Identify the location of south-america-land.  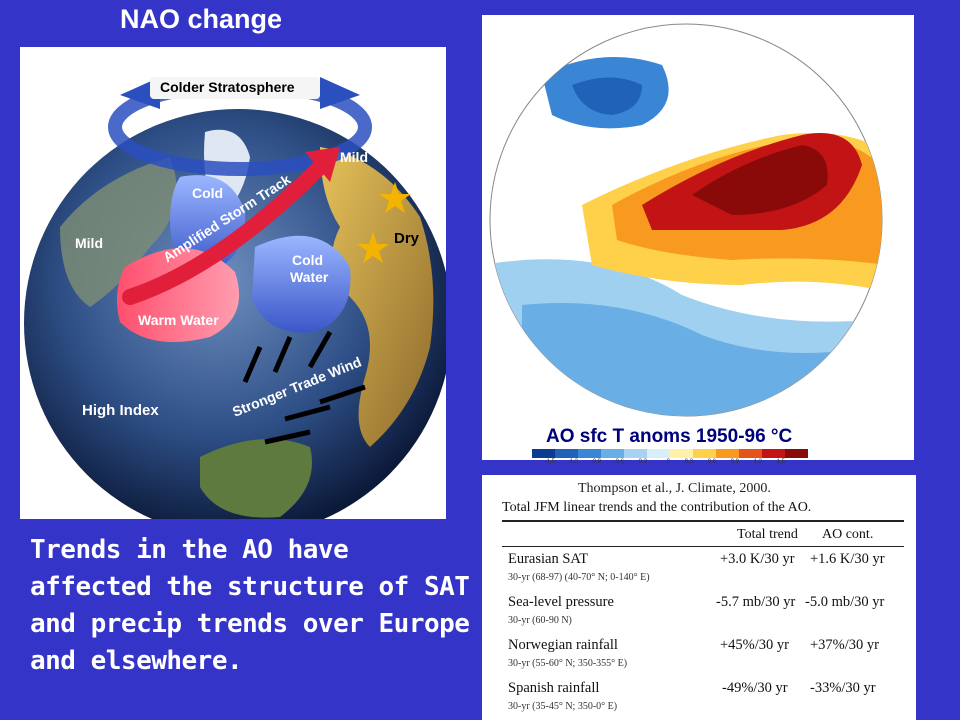
(256, 478).